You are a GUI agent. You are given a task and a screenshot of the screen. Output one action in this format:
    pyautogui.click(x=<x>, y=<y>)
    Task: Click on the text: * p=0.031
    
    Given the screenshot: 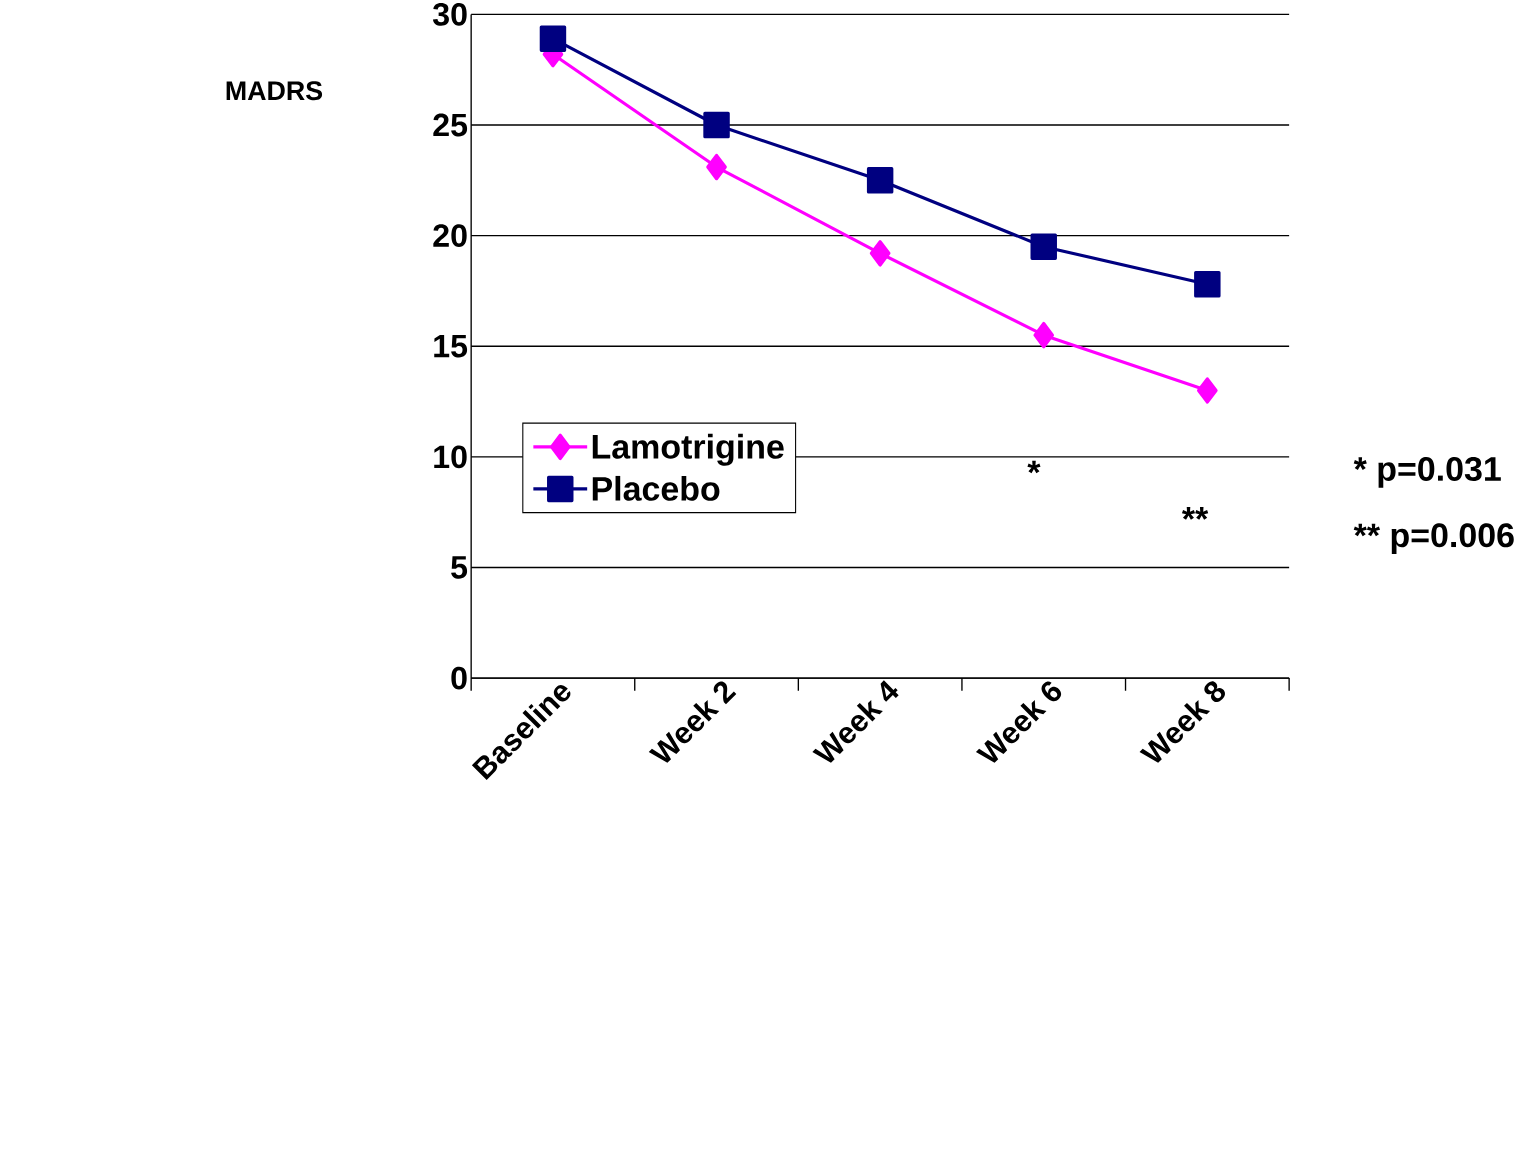 What is the action you would take?
    pyautogui.click(x=1427, y=472)
    